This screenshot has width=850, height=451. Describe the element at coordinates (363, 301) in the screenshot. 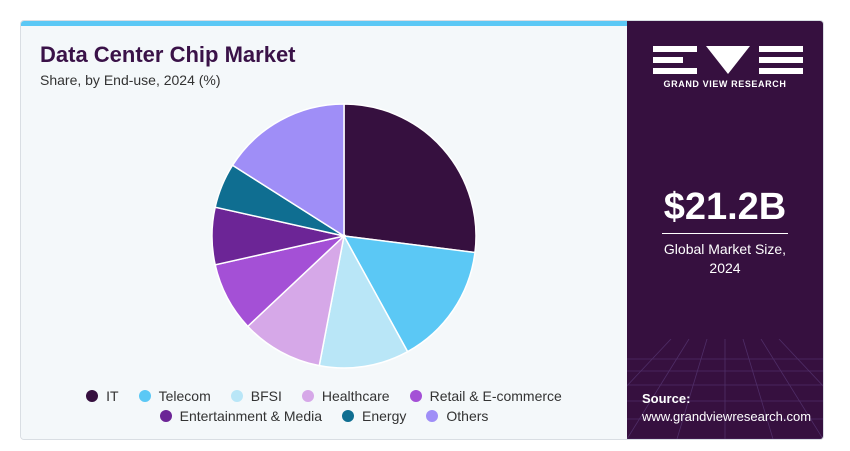

I see `pie-slice-bfsi` at that location.